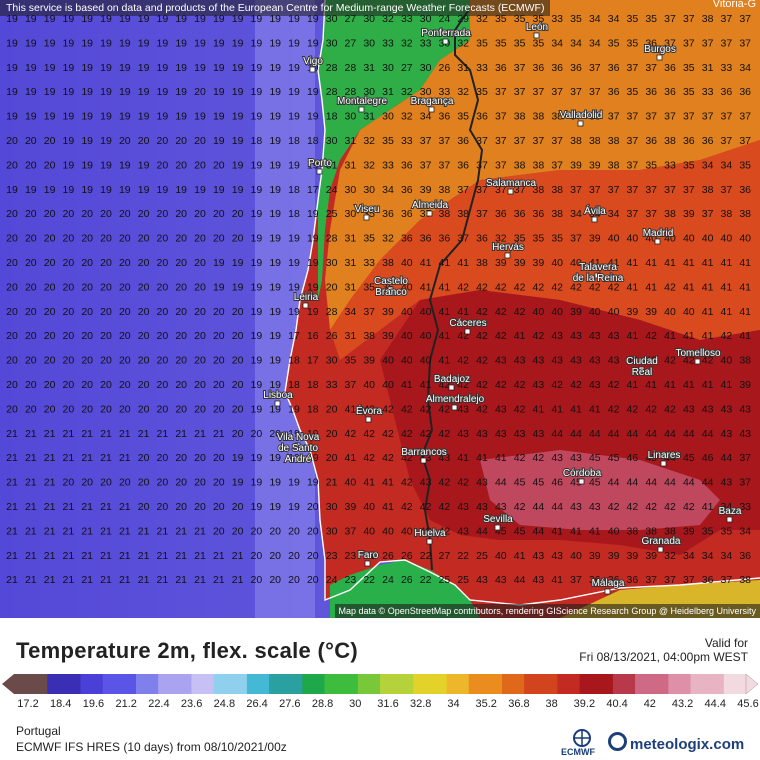 This screenshot has height=760, width=760. What do you see at coordinates (278, 395) in the screenshot?
I see `city-label: Lisboa` at bounding box center [278, 395].